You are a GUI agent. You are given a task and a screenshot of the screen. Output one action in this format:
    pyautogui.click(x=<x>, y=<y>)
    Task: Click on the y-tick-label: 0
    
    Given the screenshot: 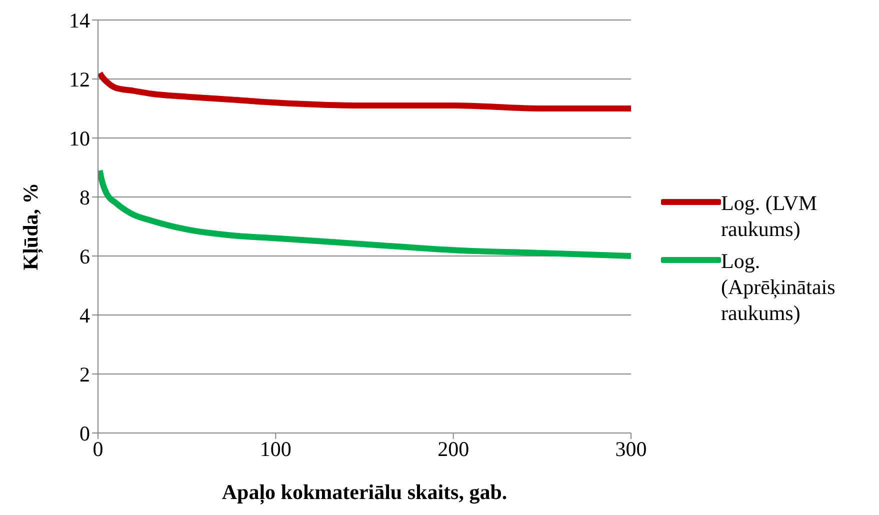 What is the action you would take?
    pyautogui.click(x=85, y=433)
    